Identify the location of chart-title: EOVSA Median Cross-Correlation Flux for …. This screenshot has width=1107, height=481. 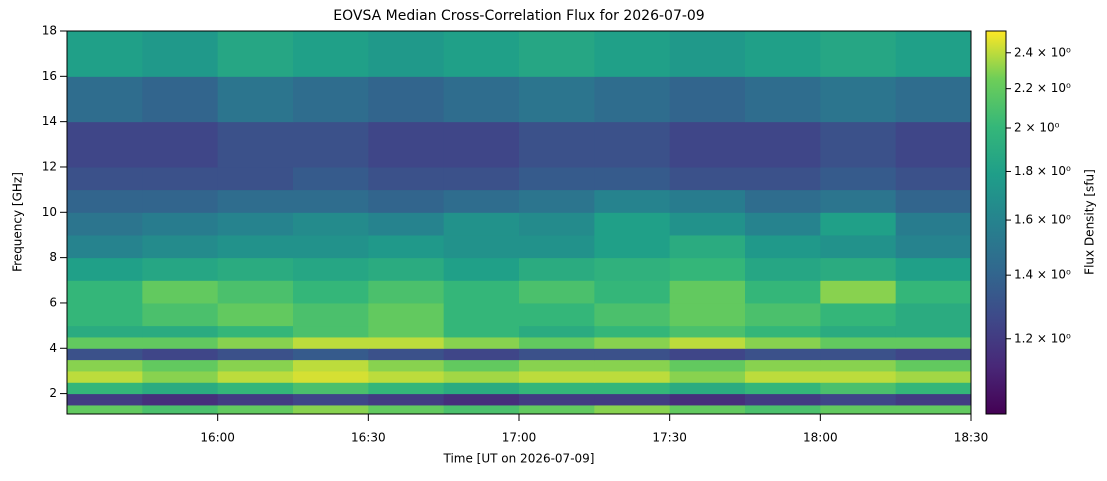
(518, 16).